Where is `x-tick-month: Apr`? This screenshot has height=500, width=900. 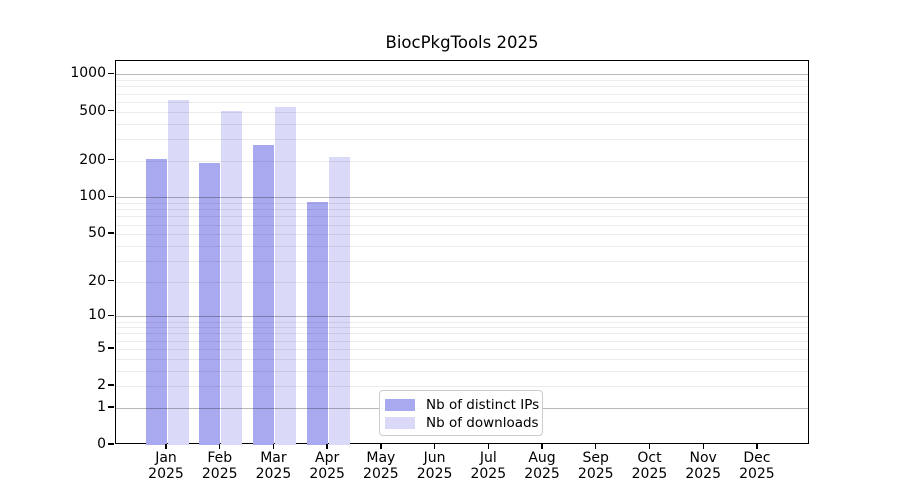 x-tick-month: Apr is located at coordinates (327, 458).